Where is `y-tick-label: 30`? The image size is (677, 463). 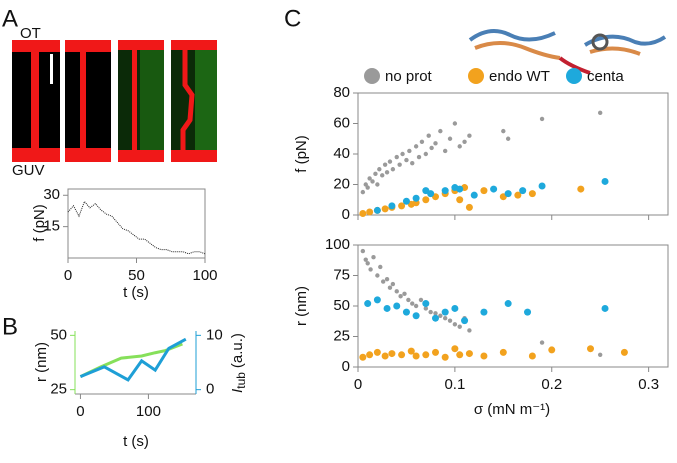
y-tick-label: 30 is located at coordinates (51, 194).